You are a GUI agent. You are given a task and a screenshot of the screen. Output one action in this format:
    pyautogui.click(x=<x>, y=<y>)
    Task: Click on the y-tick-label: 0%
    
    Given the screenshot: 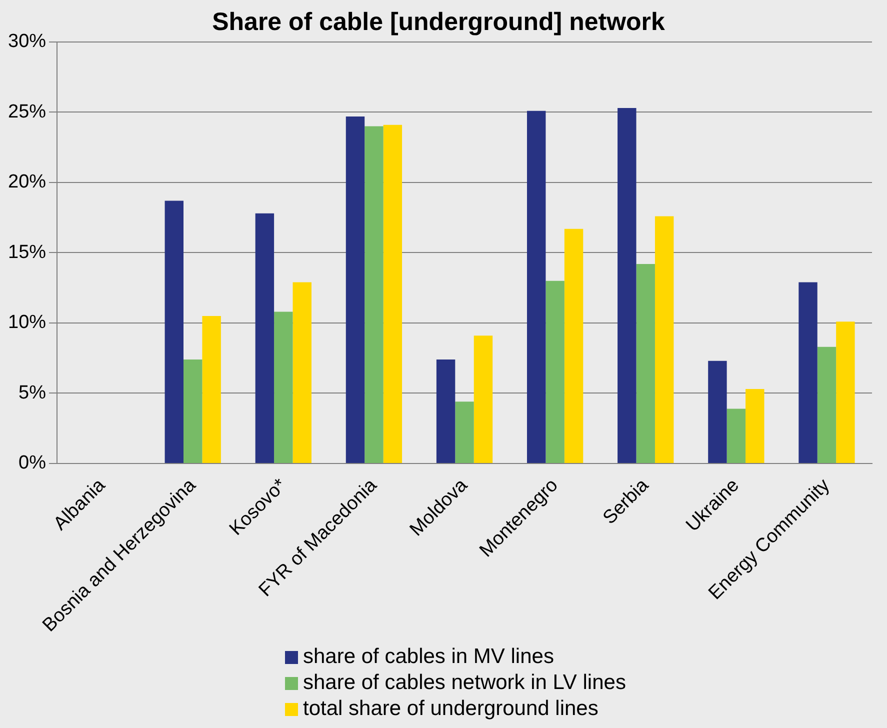 What is the action you would take?
    pyautogui.click(x=32, y=463)
    